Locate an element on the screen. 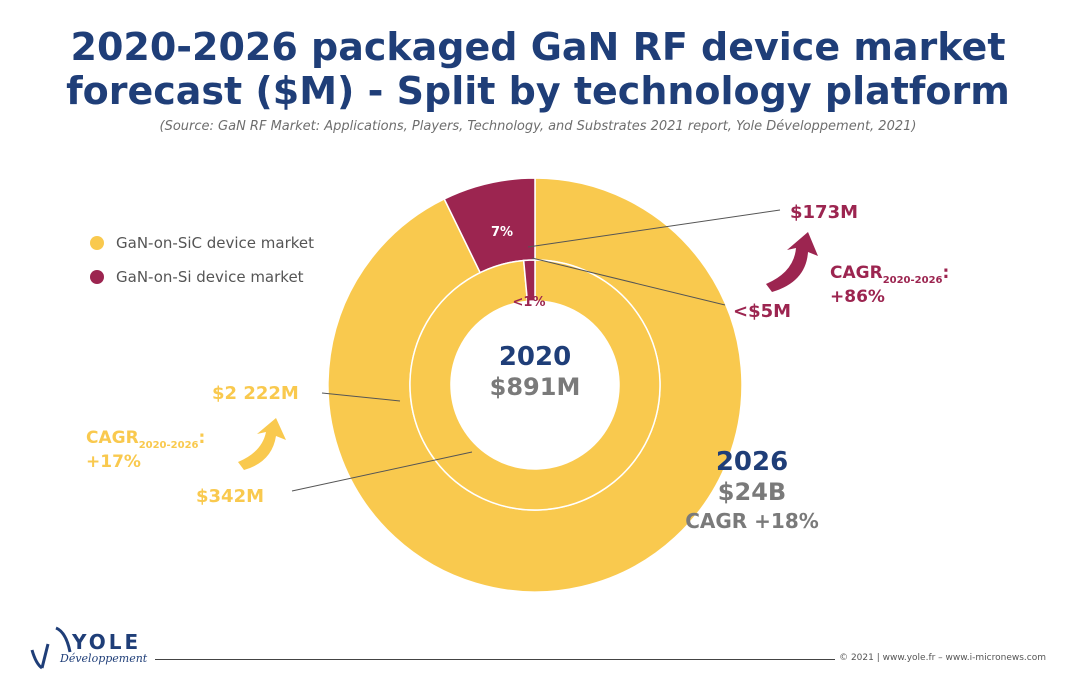  total-label-2026: $24B is located at coordinates (752, 492).